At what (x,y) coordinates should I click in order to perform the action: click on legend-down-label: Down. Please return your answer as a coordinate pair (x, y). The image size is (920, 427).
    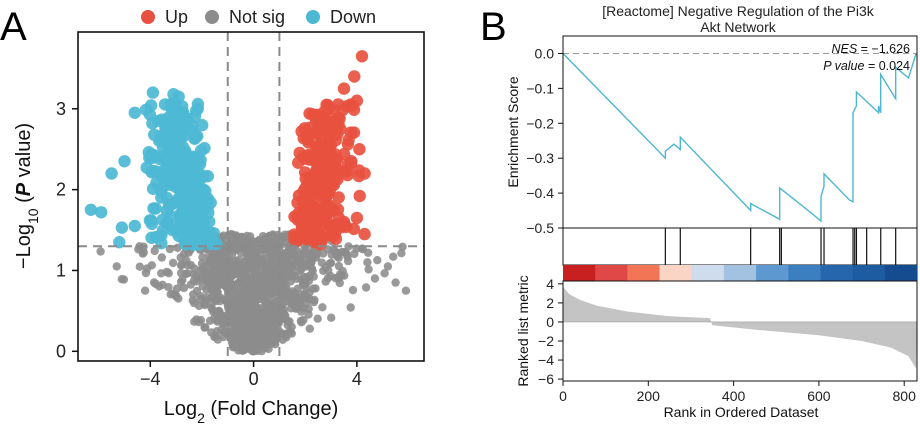
    Looking at the image, I should click on (353, 17).